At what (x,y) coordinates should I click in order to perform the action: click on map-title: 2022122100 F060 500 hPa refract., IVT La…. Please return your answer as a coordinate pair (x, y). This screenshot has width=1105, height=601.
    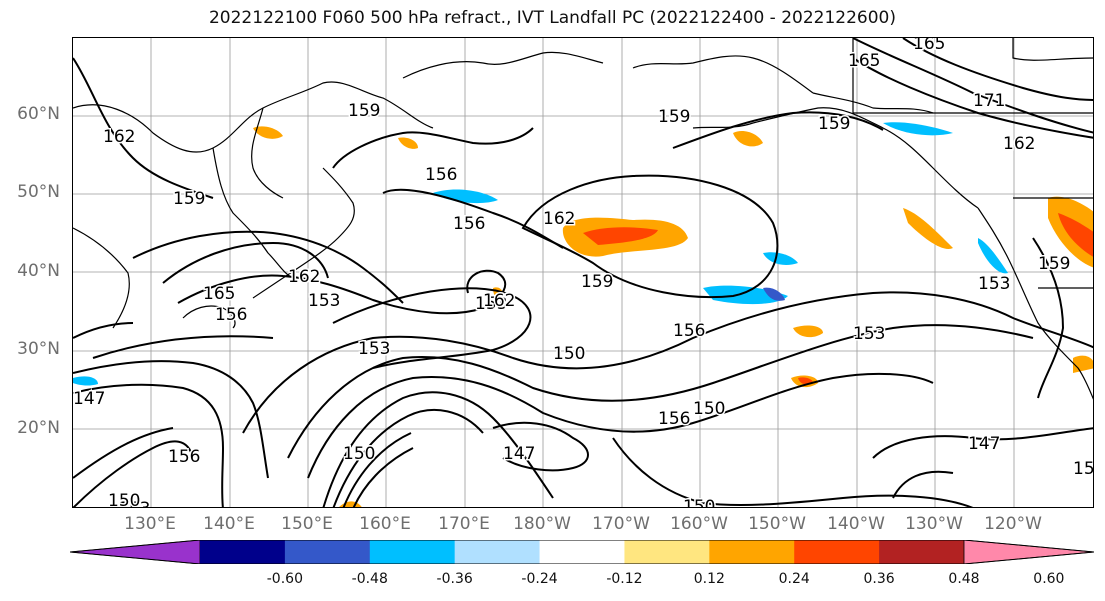
    Looking at the image, I should click on (552, 18).